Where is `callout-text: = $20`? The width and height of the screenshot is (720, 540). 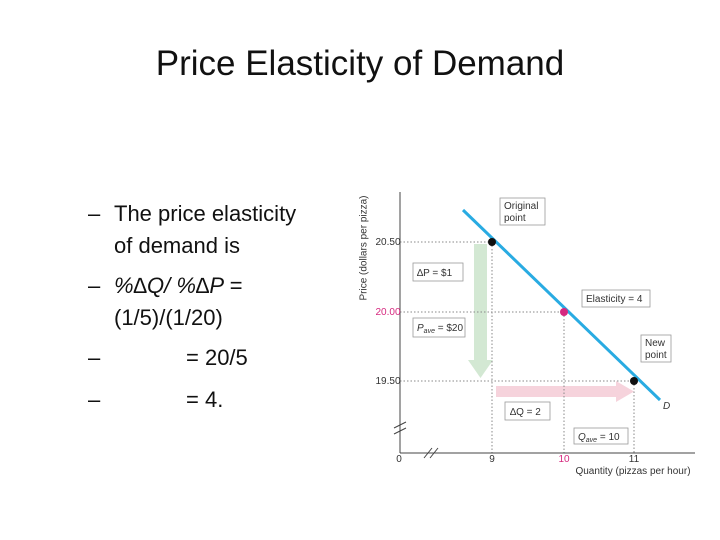
callout-text: = $20 is located at coordinates (449, 328).